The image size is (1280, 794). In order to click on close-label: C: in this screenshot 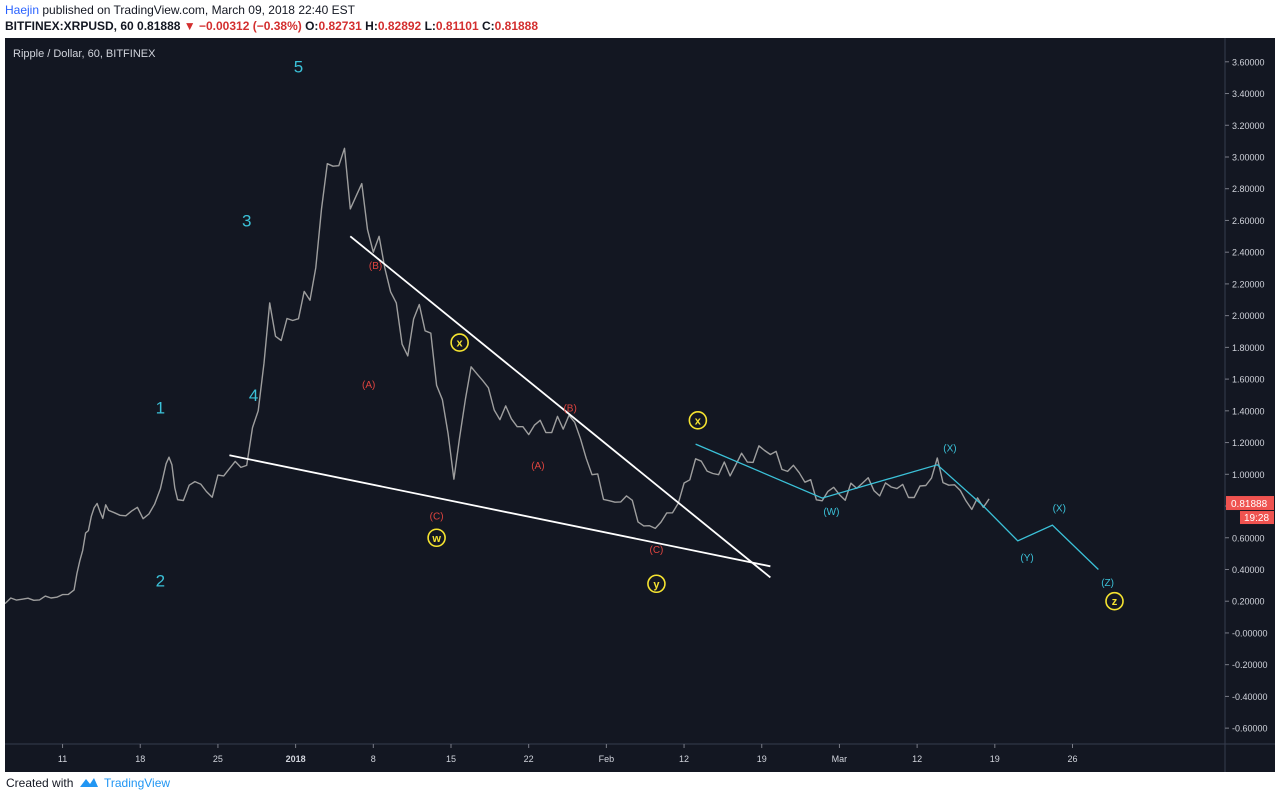, I will do `click(488, 26)`.